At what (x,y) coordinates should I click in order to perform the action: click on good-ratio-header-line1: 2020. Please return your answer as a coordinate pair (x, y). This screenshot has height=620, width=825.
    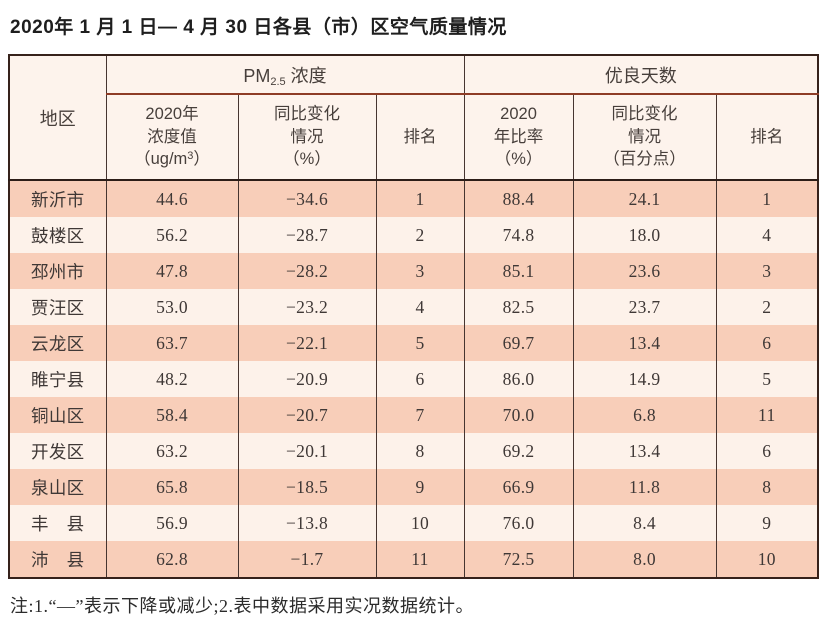
    Looking at the image, I should click on (518, 113).